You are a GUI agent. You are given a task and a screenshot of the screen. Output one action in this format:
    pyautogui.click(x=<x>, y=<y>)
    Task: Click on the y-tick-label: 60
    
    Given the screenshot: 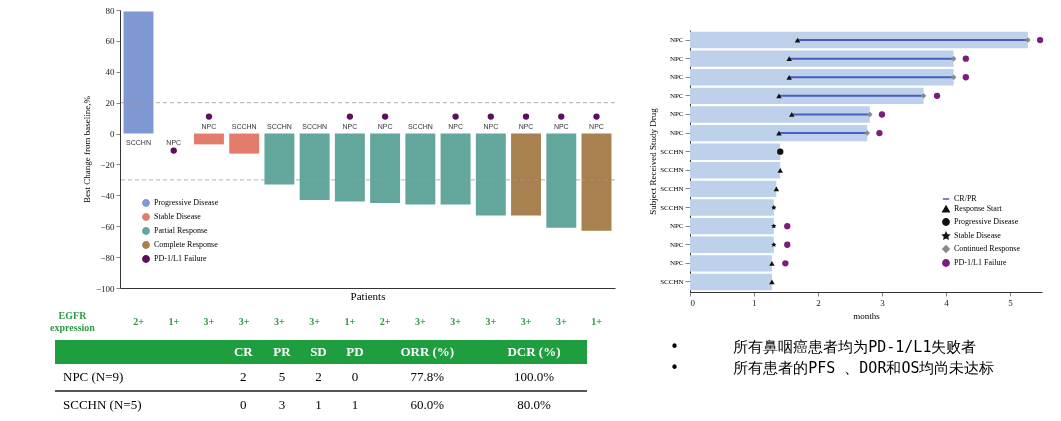 What is the action you would take?
    pyautogui.click(x=110, y=41)
    